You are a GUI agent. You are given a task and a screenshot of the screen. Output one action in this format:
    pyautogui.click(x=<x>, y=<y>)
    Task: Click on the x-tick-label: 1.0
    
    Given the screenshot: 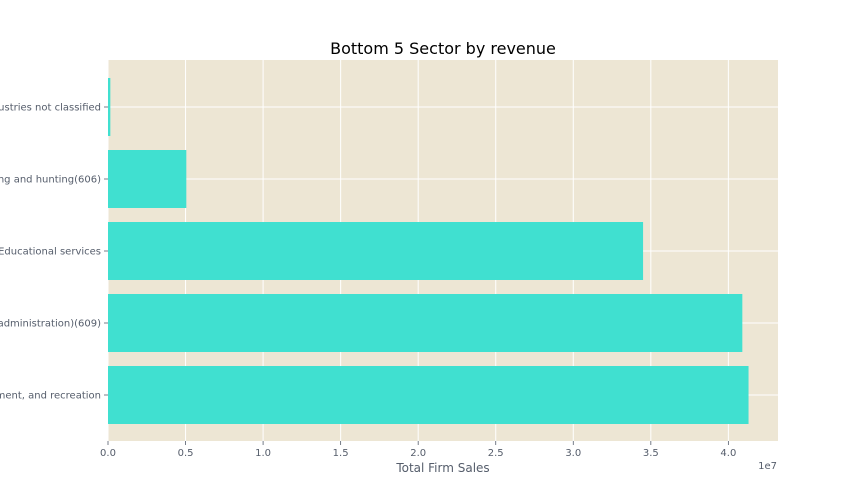 What is the action you would take?
    pyautogui.click(x=263, y=453)
    